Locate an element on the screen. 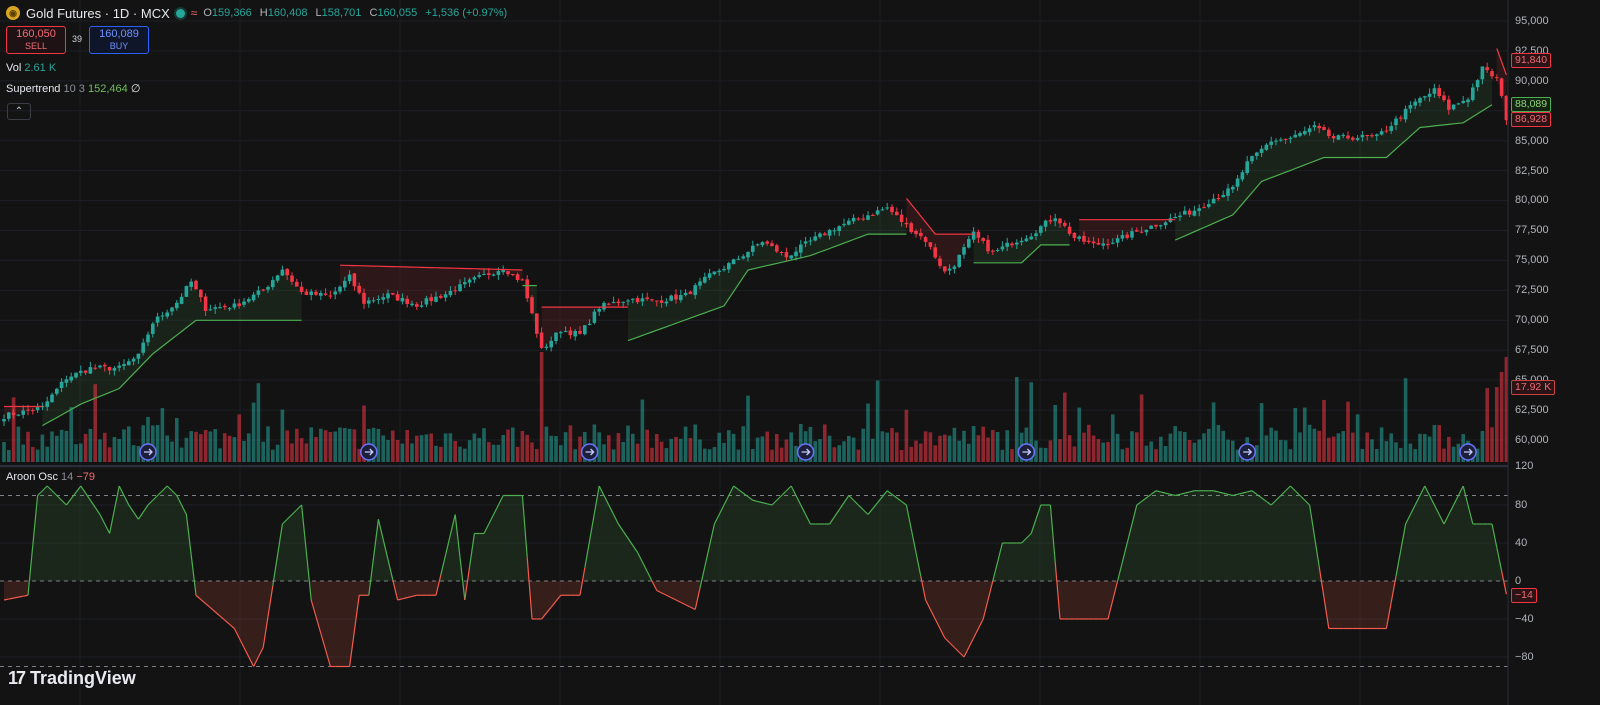 Image resolution: width=1600 pixels, height=705 pixels. collapse-legend-button: ⌃ is located at coordinates (19, 111).